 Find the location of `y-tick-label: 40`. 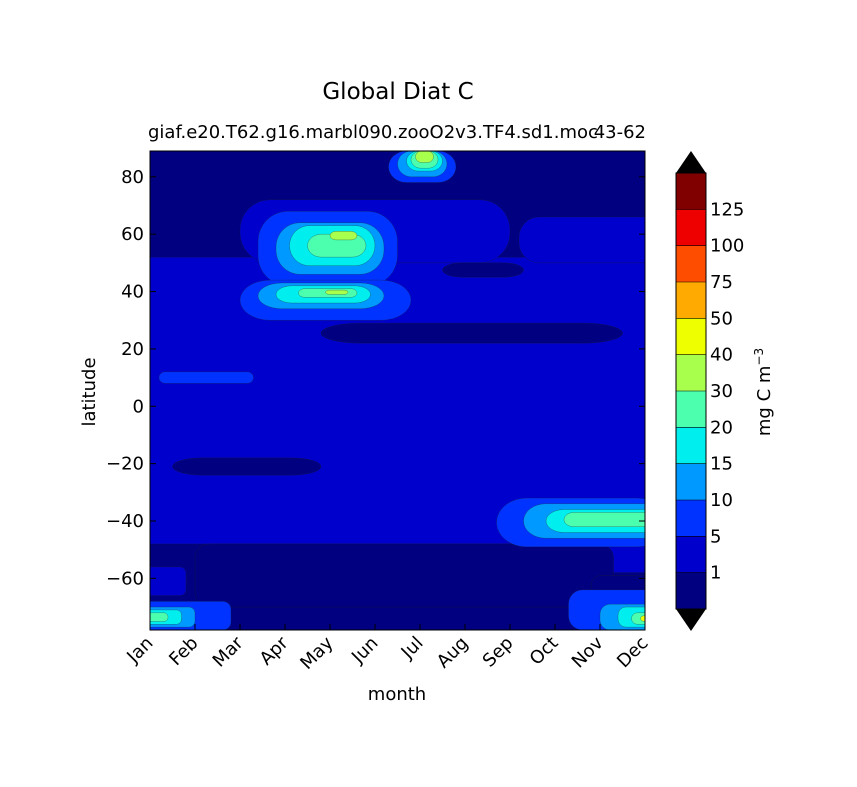

y-tick-label: 40 is located at coordinates (132, 292).